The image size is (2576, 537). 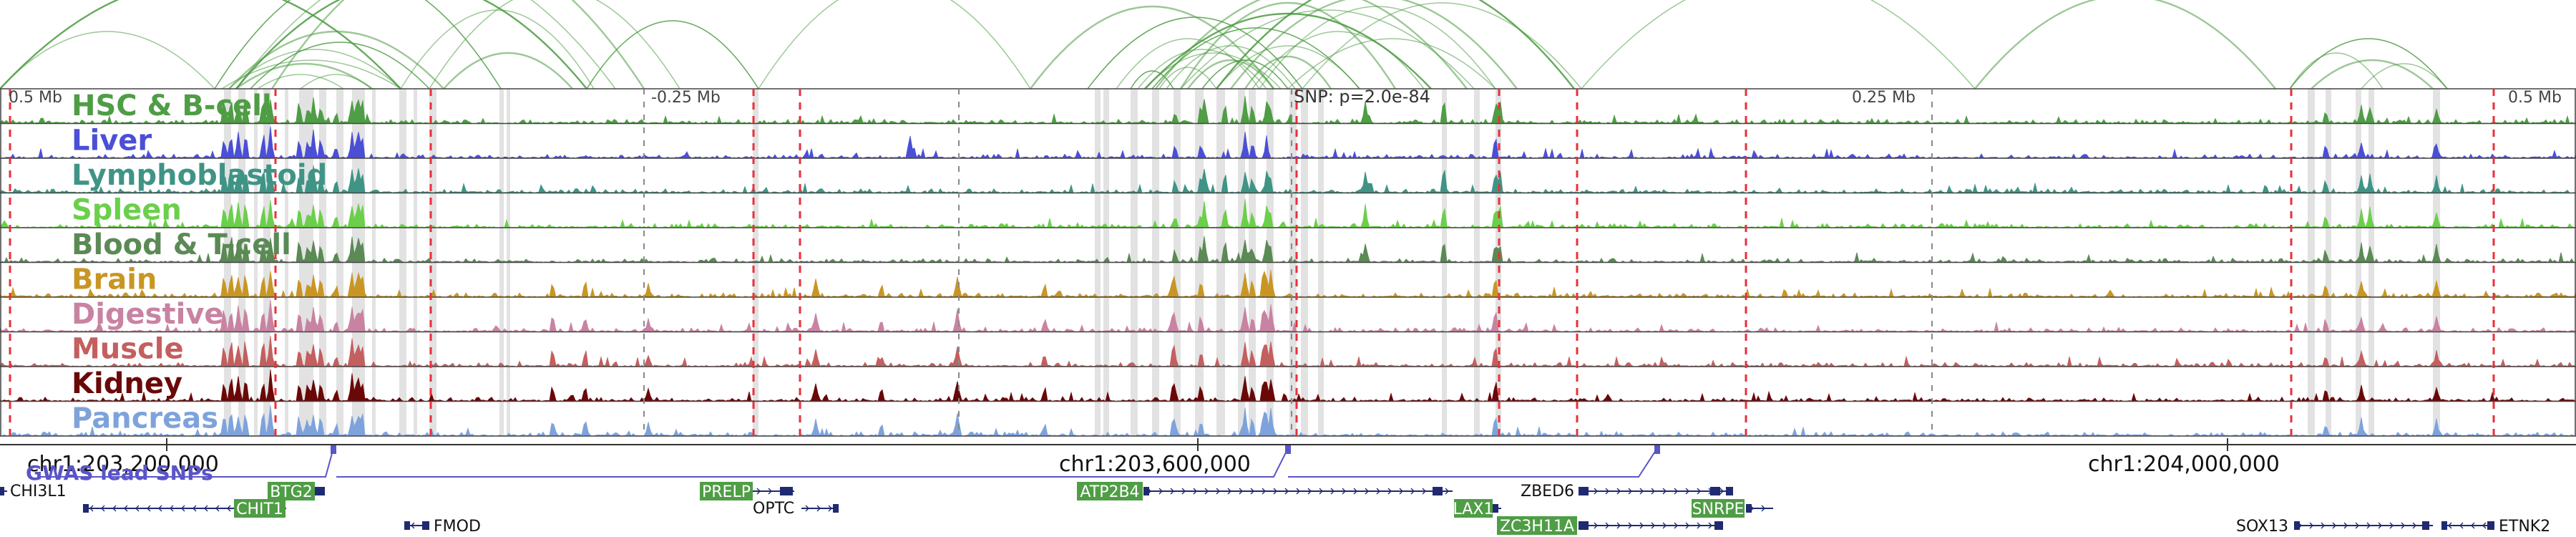 I want to click on track-spleen, so click(x=1288, y=210).